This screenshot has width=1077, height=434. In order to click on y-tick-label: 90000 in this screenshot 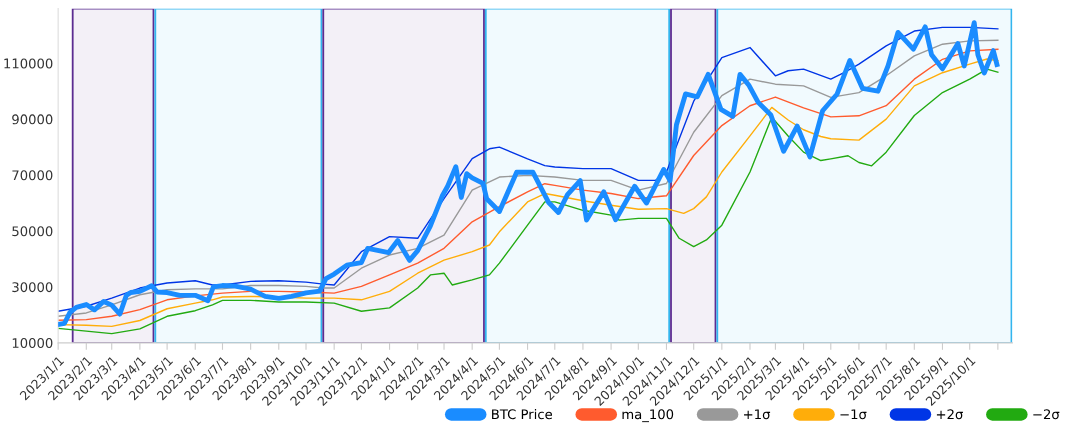, I will do `click(32, 119)`.